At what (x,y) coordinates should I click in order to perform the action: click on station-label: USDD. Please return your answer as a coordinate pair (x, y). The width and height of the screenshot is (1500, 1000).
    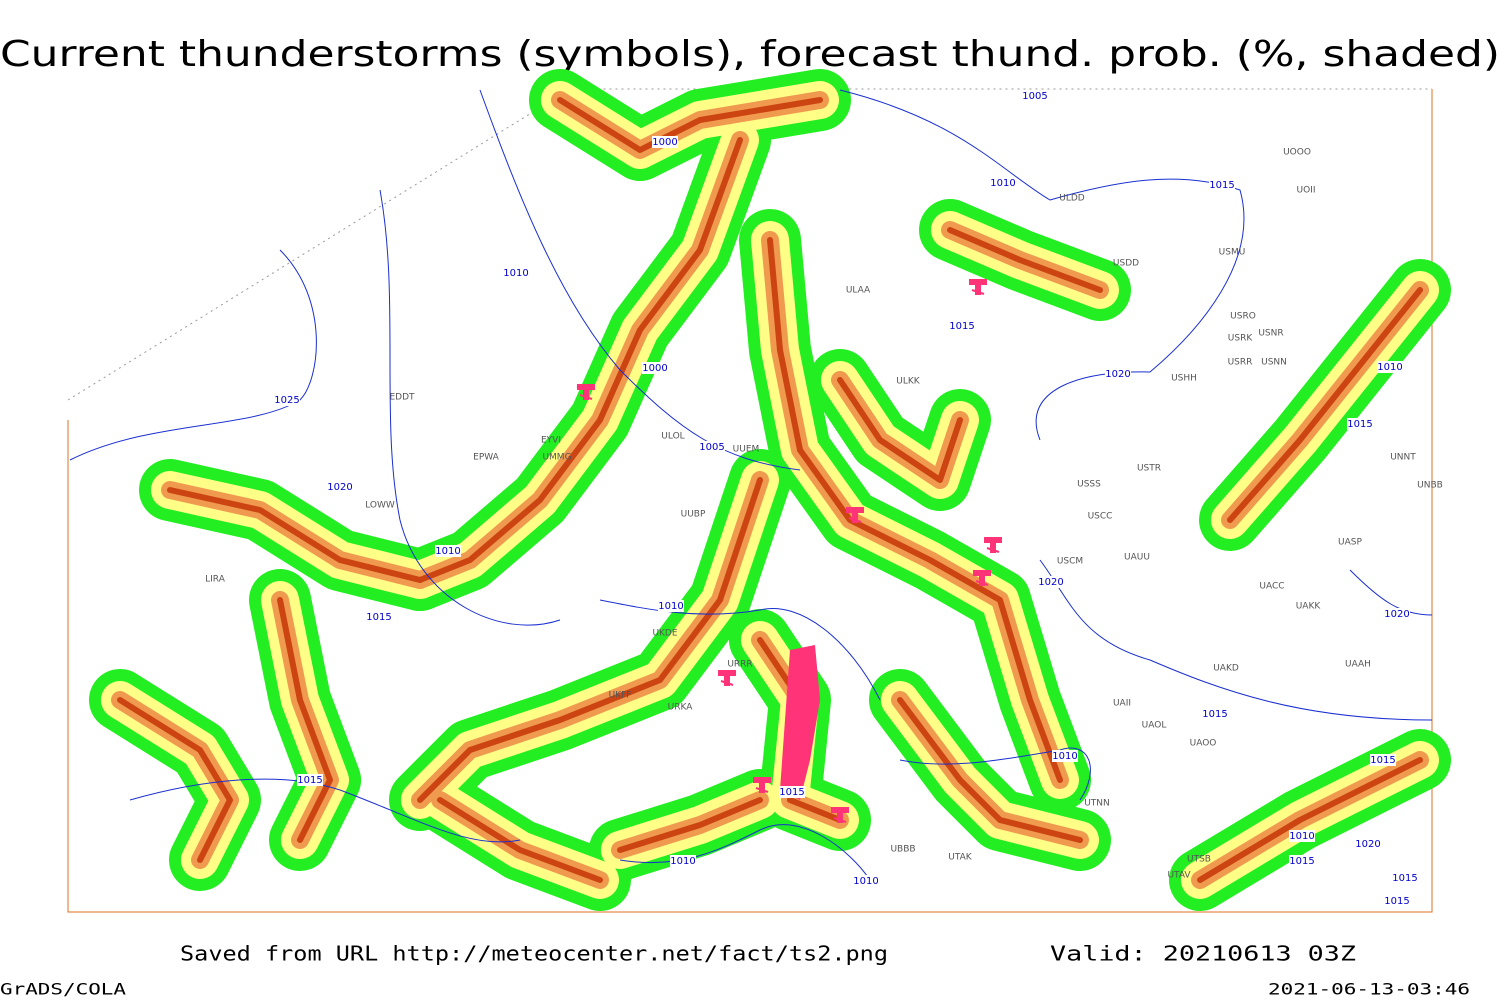
    Looking at the image, I should click on (1126, 264).